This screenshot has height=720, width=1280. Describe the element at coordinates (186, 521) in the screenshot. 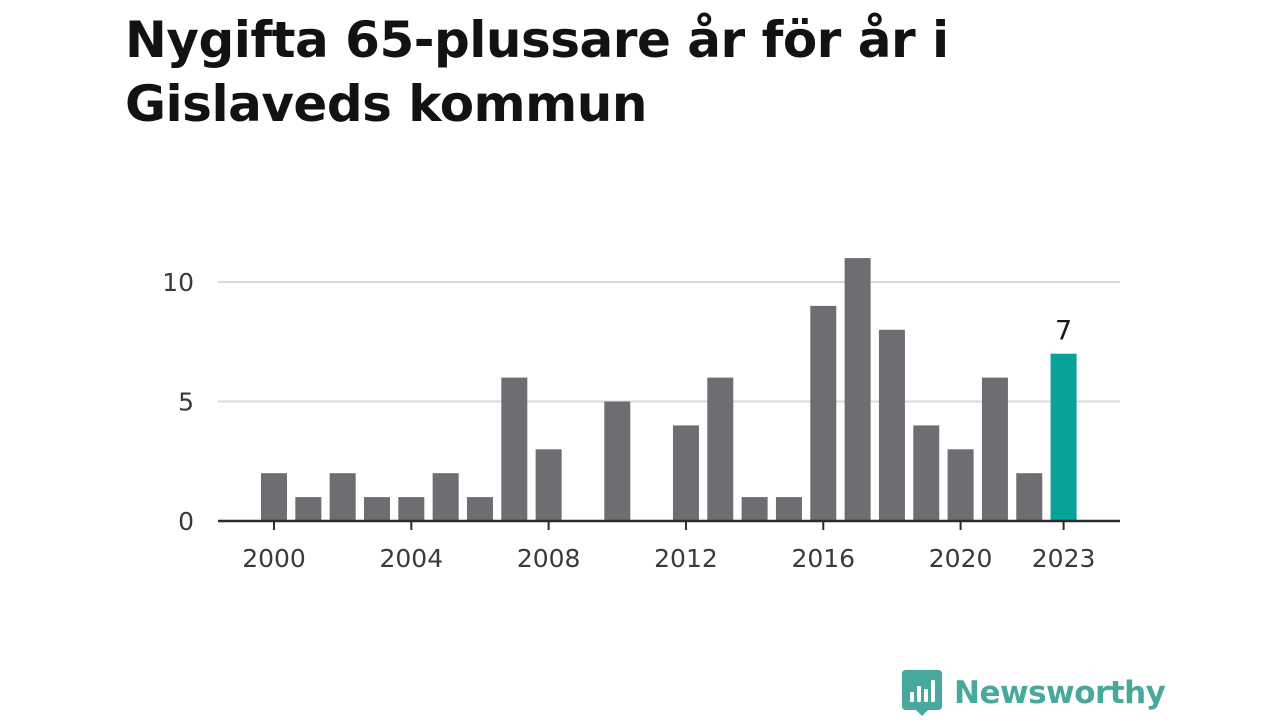

I see `y-tick-label: 0` at that location.